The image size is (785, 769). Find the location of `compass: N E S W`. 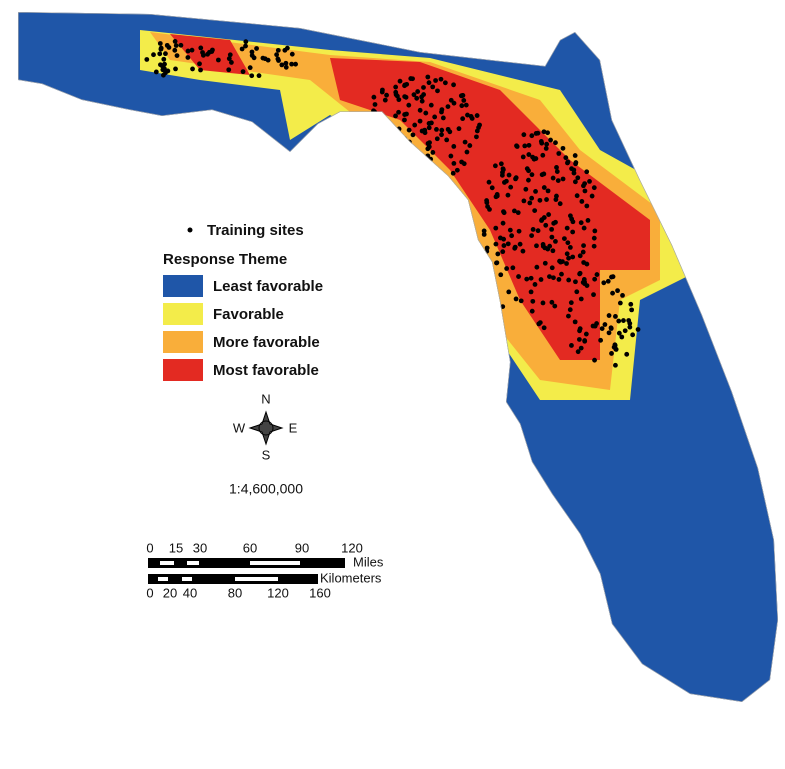

compass: N E S W is located at coordinates (265, 426).